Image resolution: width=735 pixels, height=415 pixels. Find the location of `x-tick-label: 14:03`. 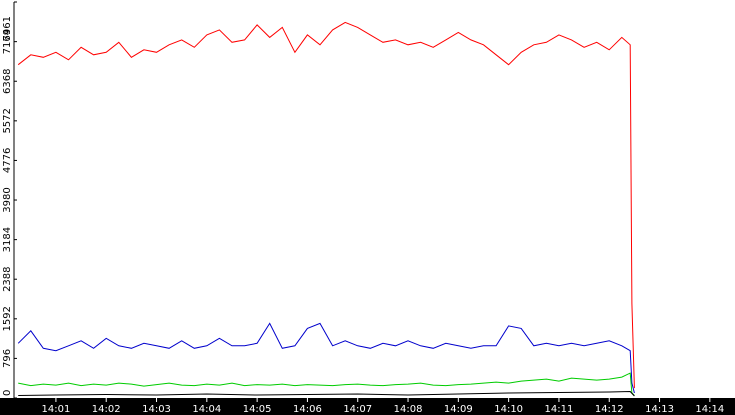

x-tick-label: 14:03 is located at coordinates (156, 409).